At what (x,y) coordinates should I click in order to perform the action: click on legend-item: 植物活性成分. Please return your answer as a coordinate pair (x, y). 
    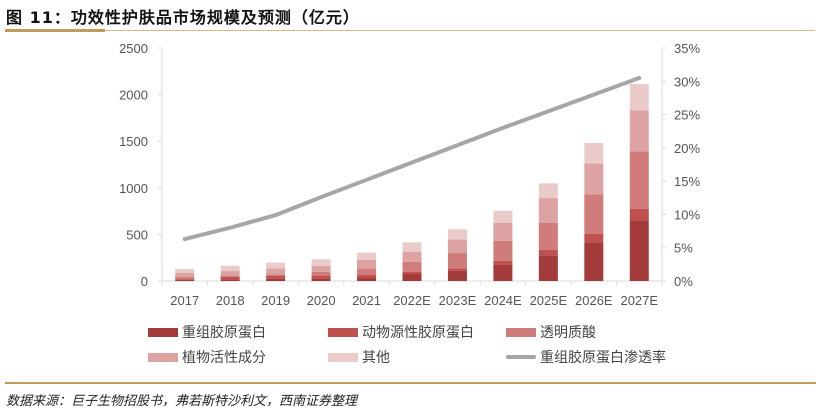
    Looking at the image, I should click on (207, 357).